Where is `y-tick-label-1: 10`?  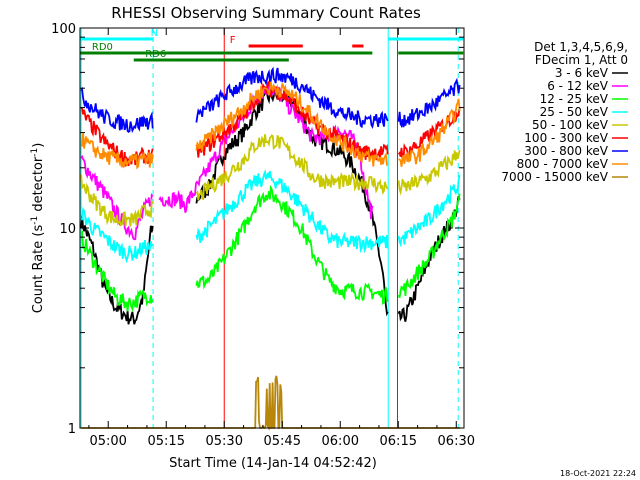 y-tick-label-1: 10 is located at coordinates (67, 229).